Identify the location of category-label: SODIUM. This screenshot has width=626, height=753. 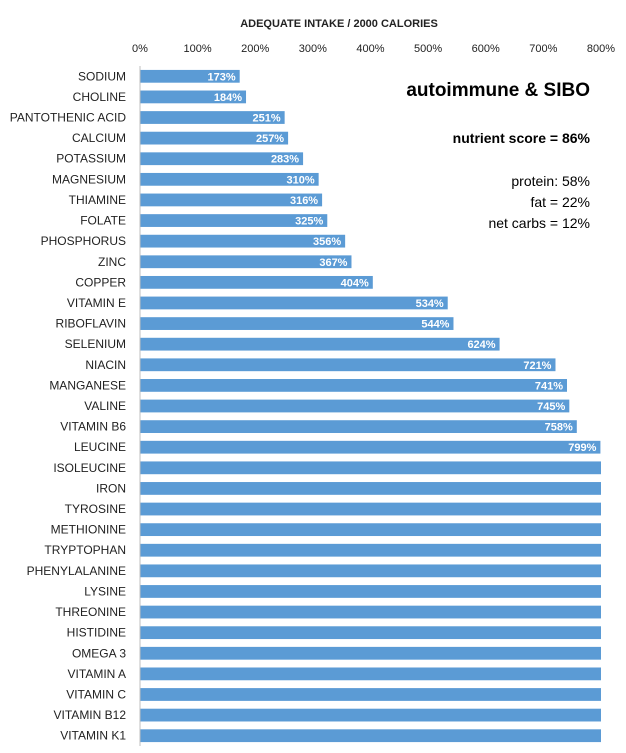
(102, 76).